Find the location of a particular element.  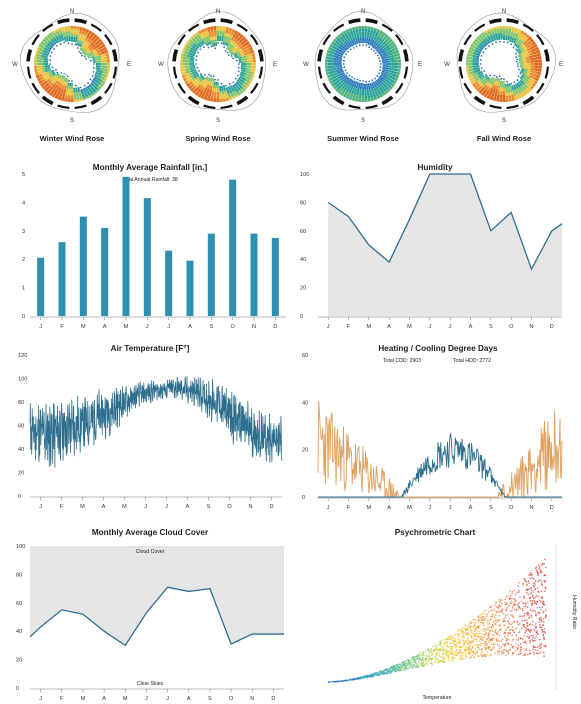

x-tick-label: M is located at coordinates (83, 327).